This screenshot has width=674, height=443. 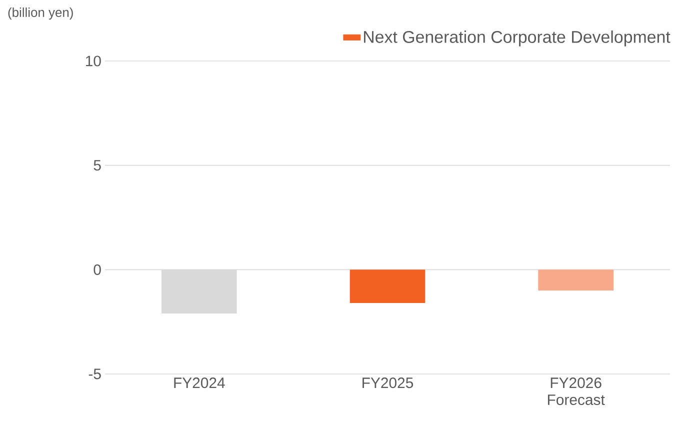 What do you see at coordinates (517, 38) in the screenshot?
I see `legend-label: Next Generation Corporate Development` at bounding box center [517, 38].